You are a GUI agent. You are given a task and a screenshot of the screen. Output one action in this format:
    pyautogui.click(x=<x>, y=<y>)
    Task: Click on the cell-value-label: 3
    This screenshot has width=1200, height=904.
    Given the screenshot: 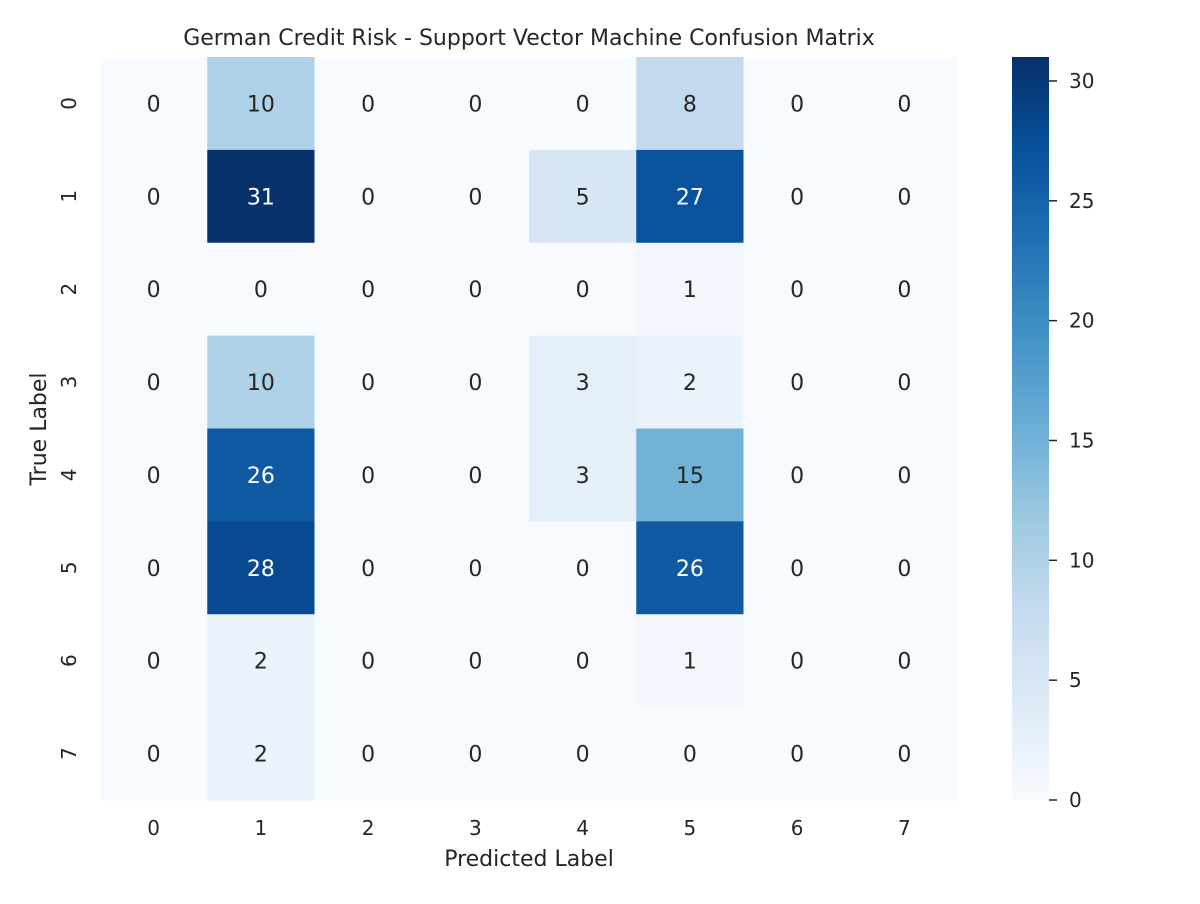 What is the action you would take?
    pyautogui.click(x=583, y=383)
    